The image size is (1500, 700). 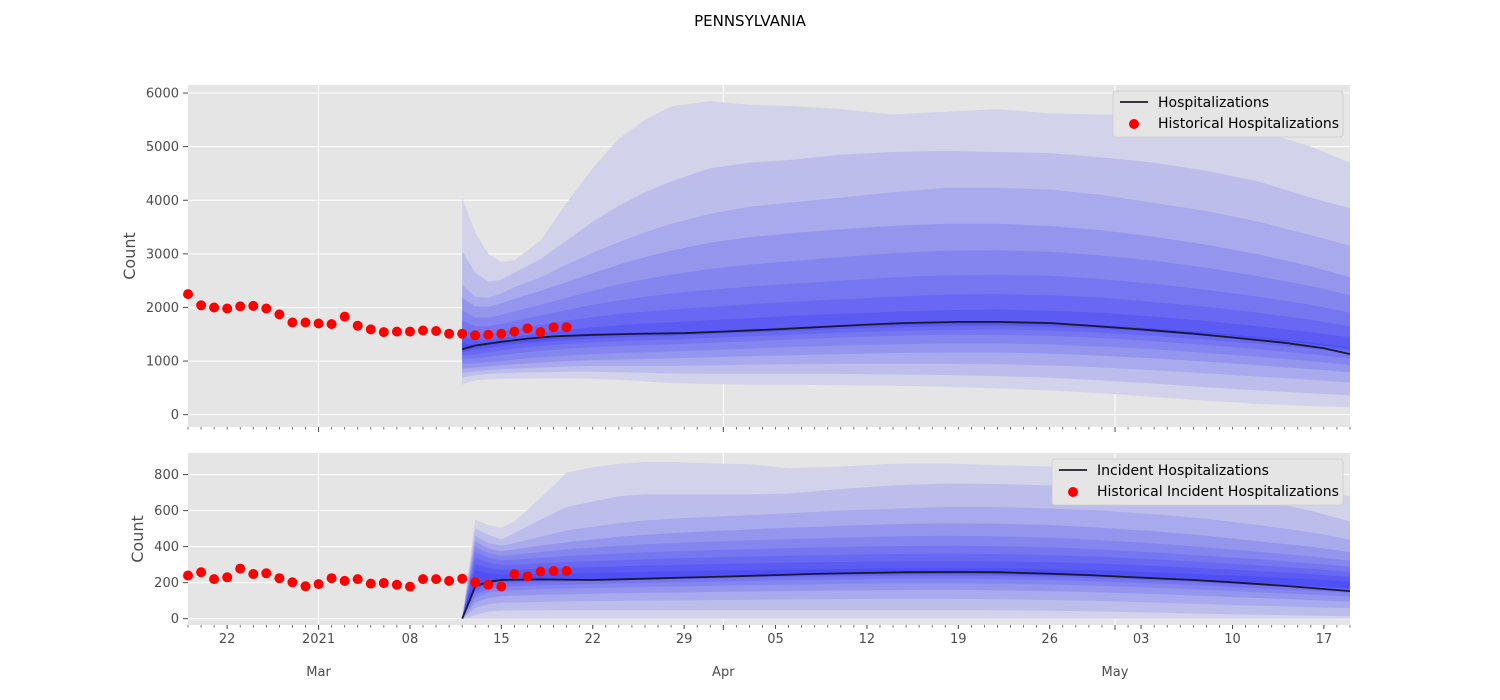 What do you see at coordinates (501, 639) in the screenshot?
I see `x-tick-label: 15` at bounding box center [501, 639].